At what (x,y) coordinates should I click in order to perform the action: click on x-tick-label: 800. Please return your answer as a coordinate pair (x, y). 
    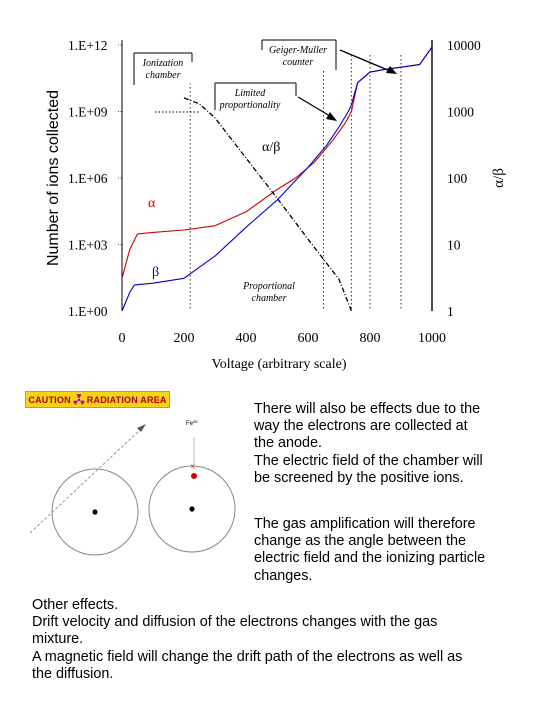
    Looking at the image, I should click on (370, 338).